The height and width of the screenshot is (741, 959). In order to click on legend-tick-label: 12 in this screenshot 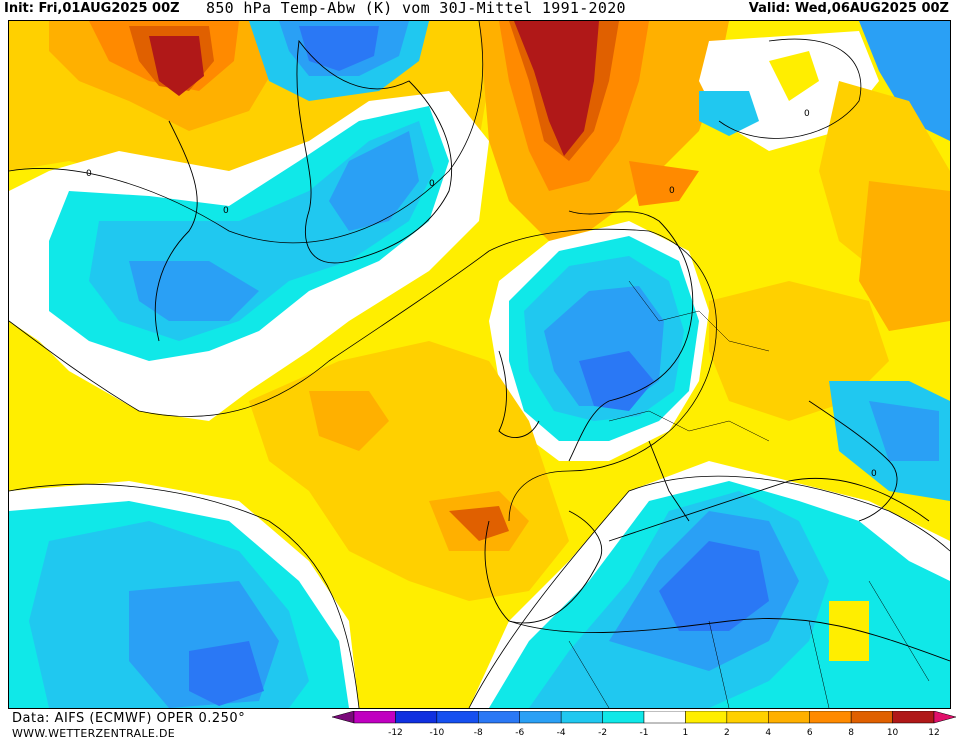, I will do `click(934, 733)`.